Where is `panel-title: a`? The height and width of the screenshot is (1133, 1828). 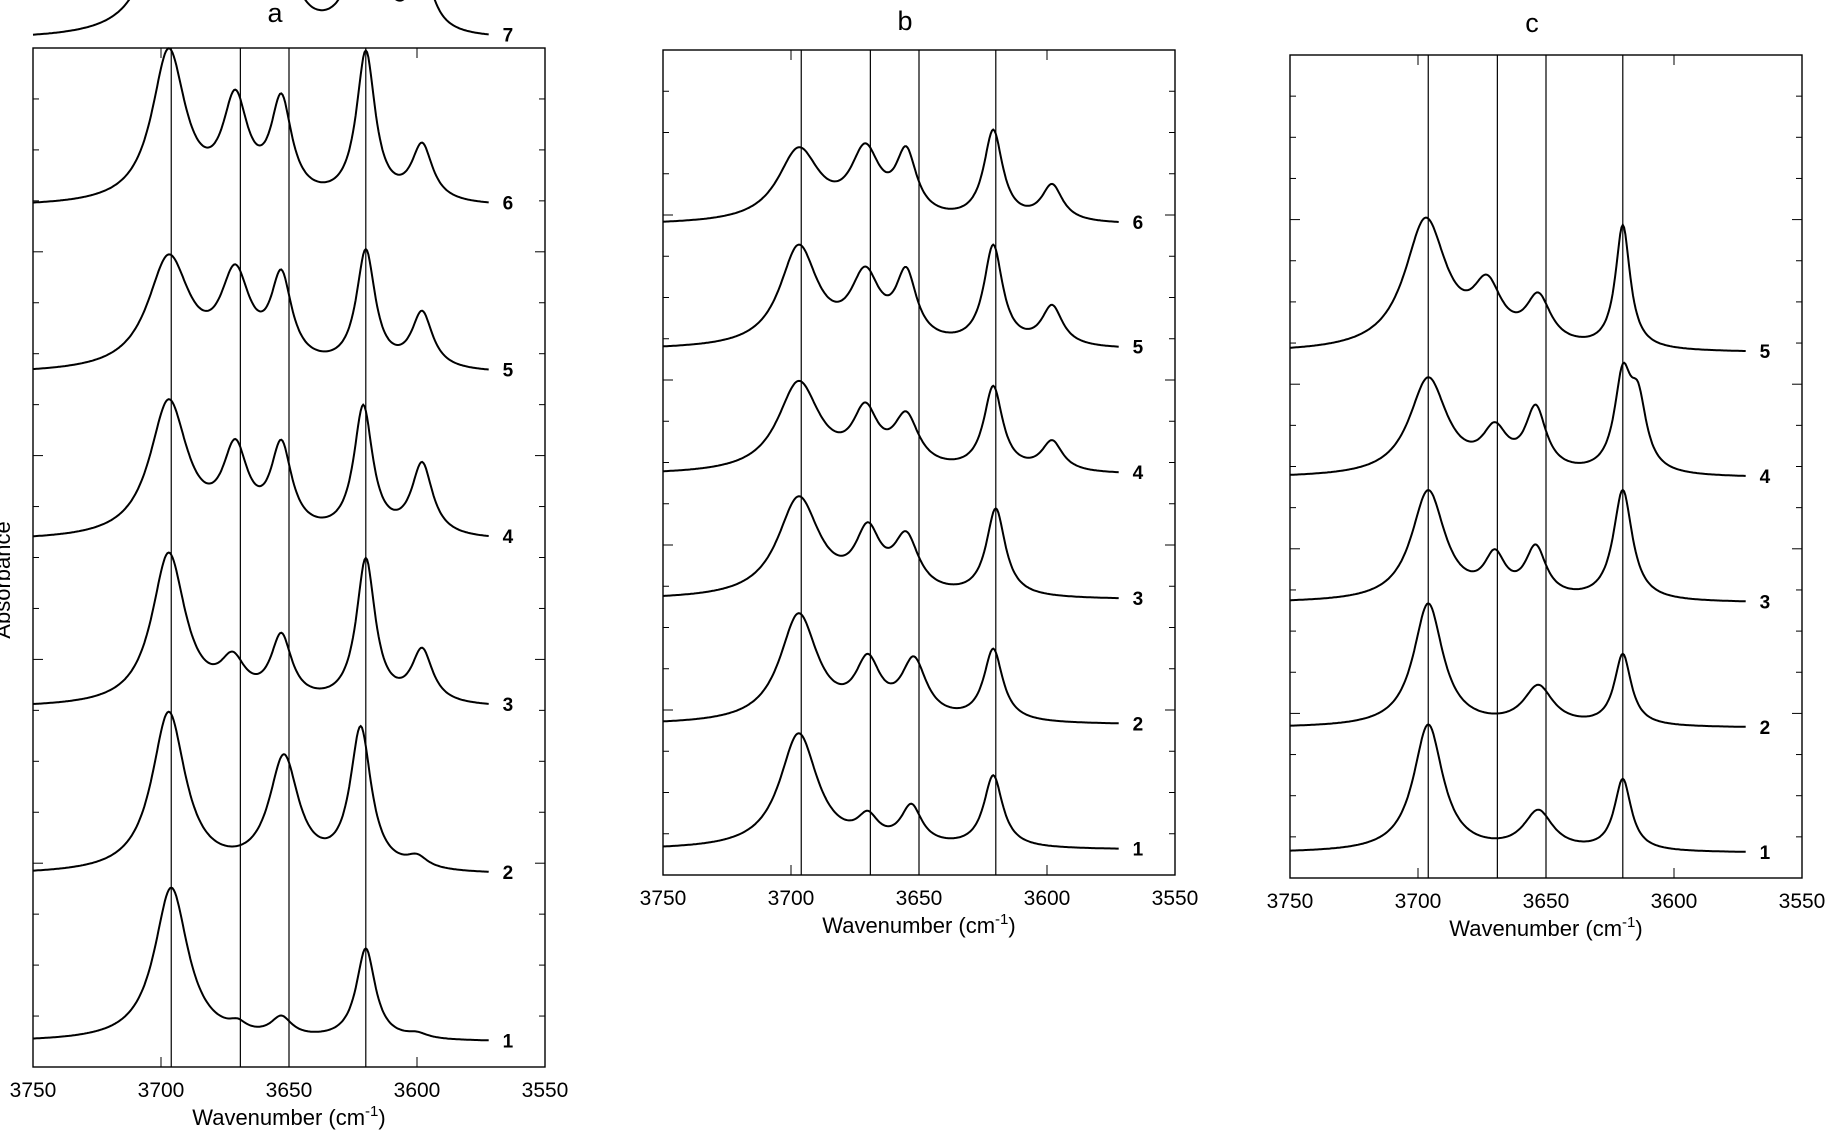
panel-title: a is located at coordinates (275, 14).